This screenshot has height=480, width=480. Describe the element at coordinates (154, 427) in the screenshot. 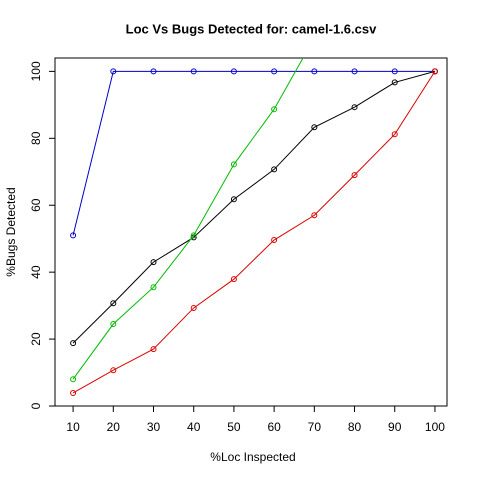

I see `x-tick-label: 30` at that location.